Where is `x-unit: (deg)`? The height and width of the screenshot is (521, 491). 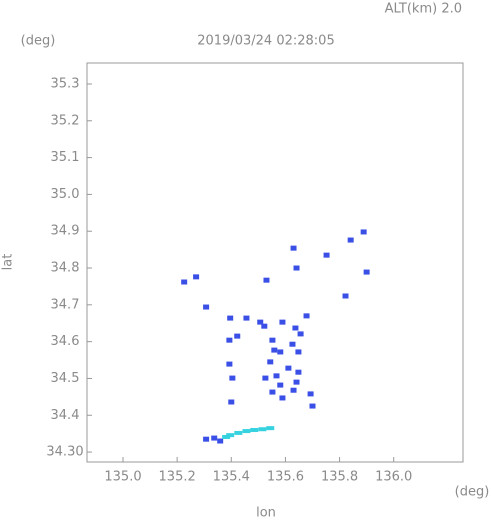
x-unit: (deg) is located at coordinates (472, 492).